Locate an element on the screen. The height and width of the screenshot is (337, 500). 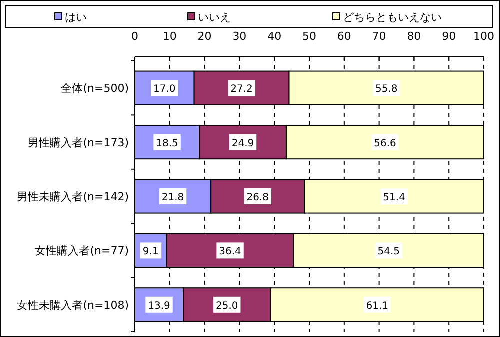
data-label: 61.1 is located at coordinates (377, 306).